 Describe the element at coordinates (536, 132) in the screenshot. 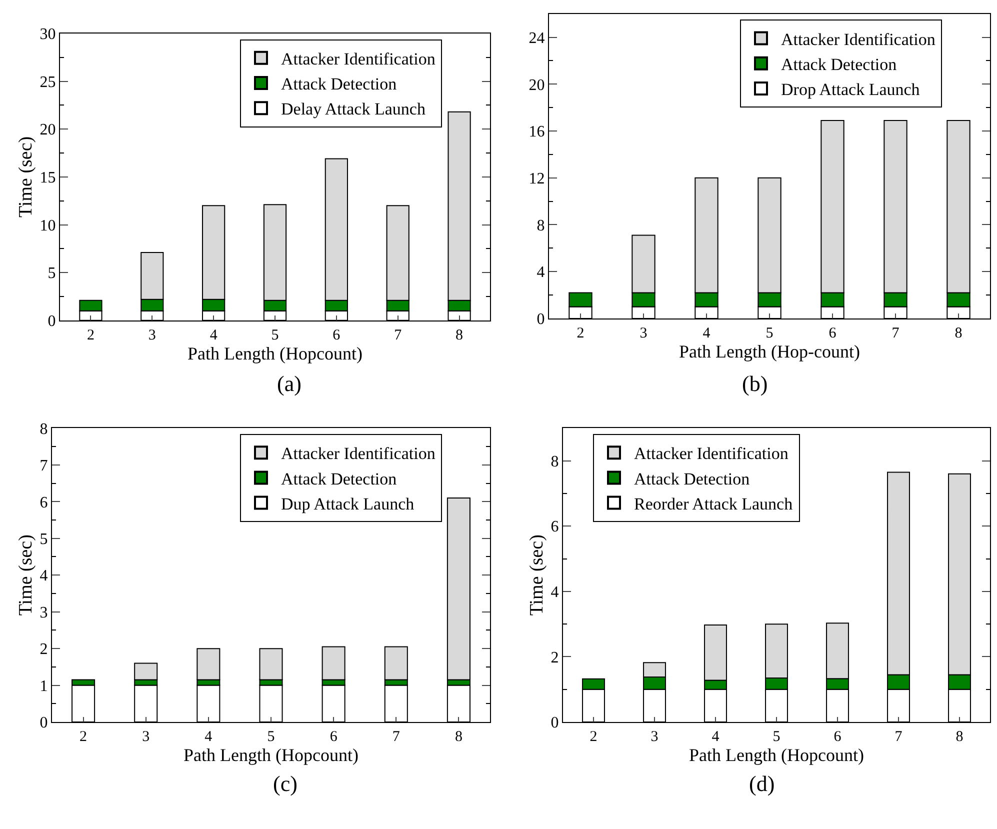

I see `y-tick-label: 16` at that location.